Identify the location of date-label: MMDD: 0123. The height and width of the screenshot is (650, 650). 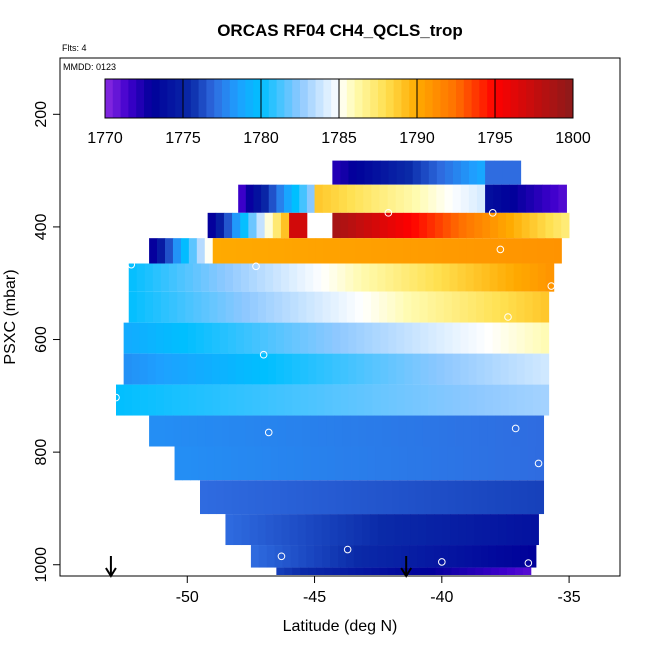
(89, 67).